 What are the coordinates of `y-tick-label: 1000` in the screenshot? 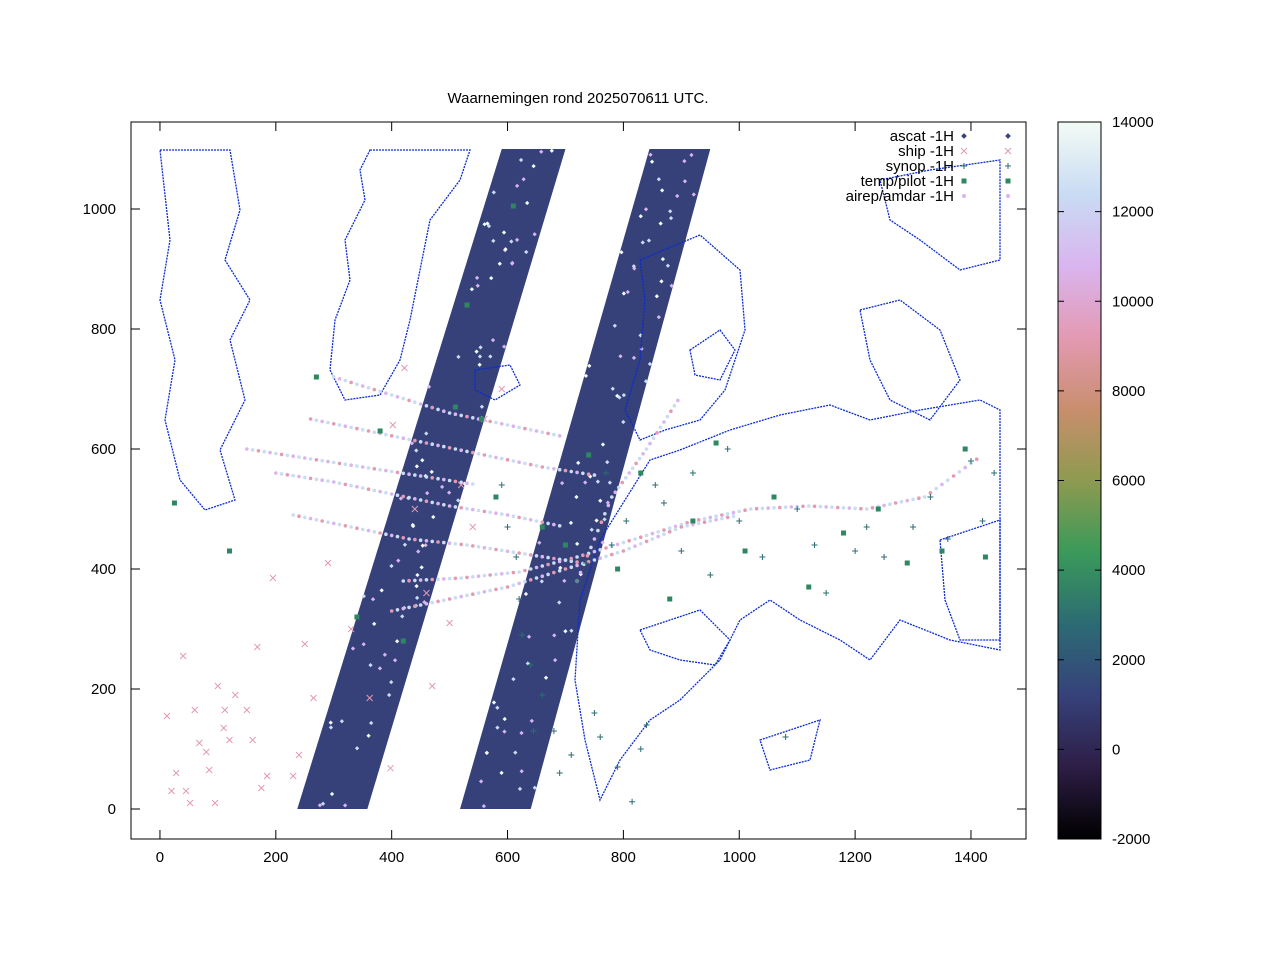 It's located at (99, 209).